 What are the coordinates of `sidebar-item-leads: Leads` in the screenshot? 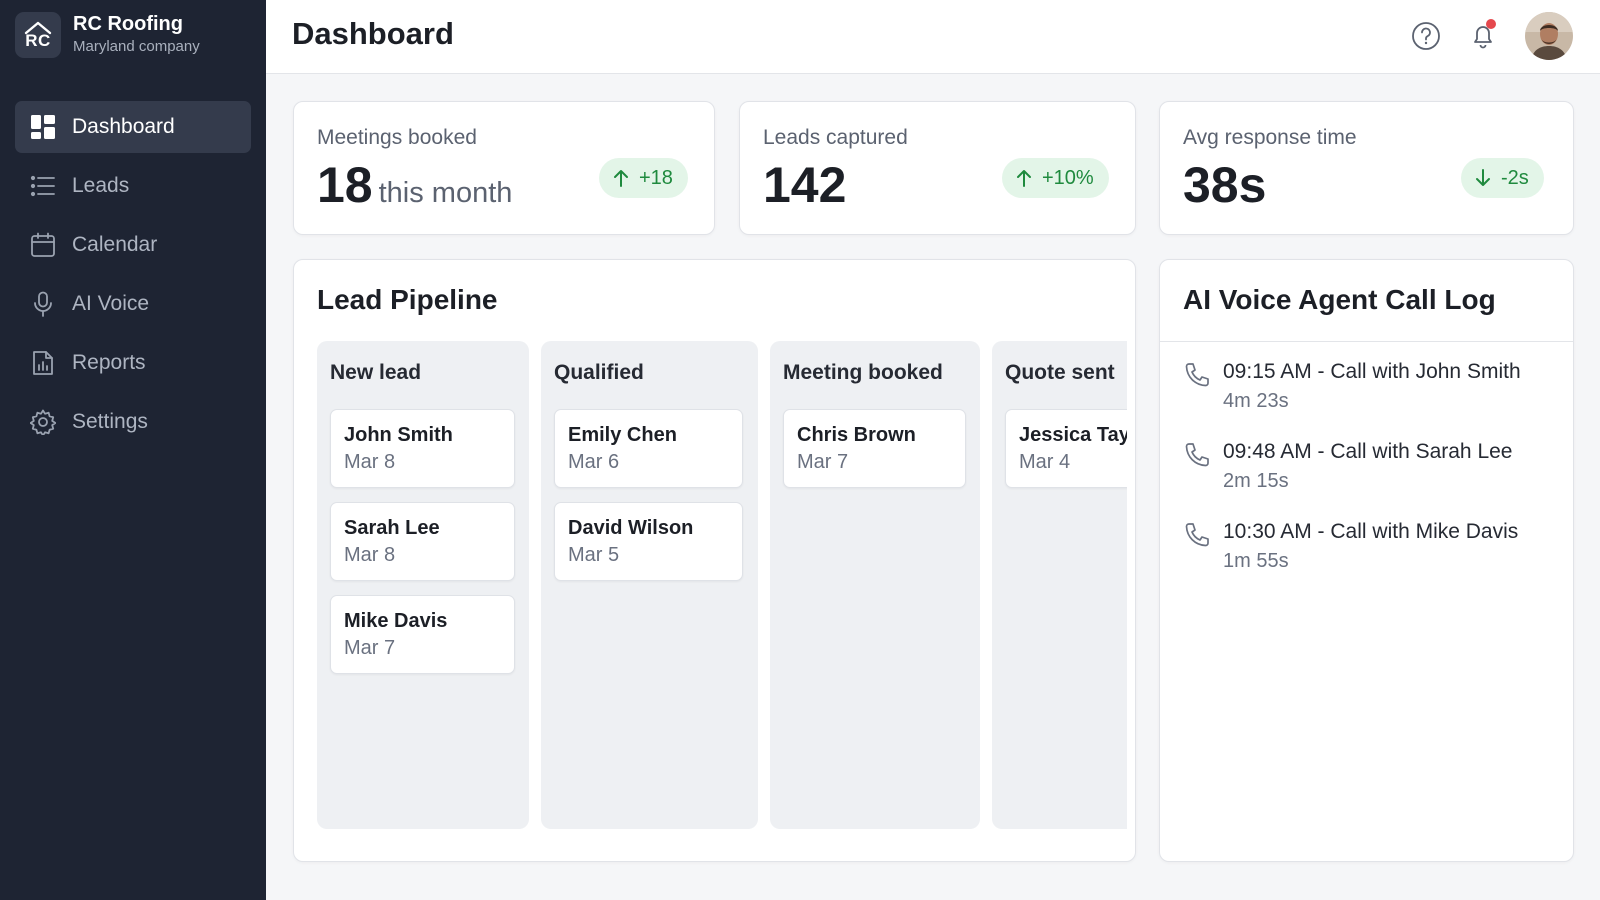 It's located at (133, 186).